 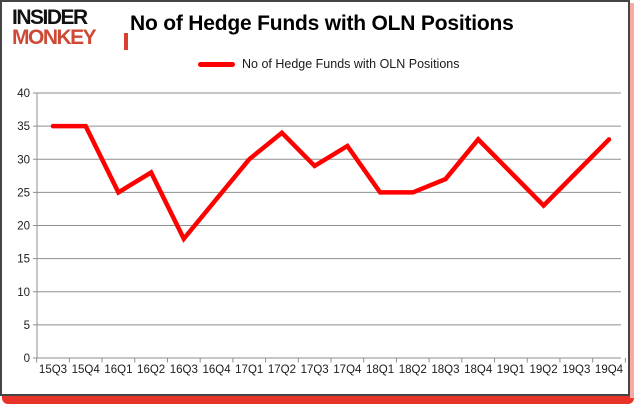 What do you see at coordinates (249, 370) in the screenshot?
I see `x-axis-label-17Q1: 17Q1` at bounding box center [249, 370].